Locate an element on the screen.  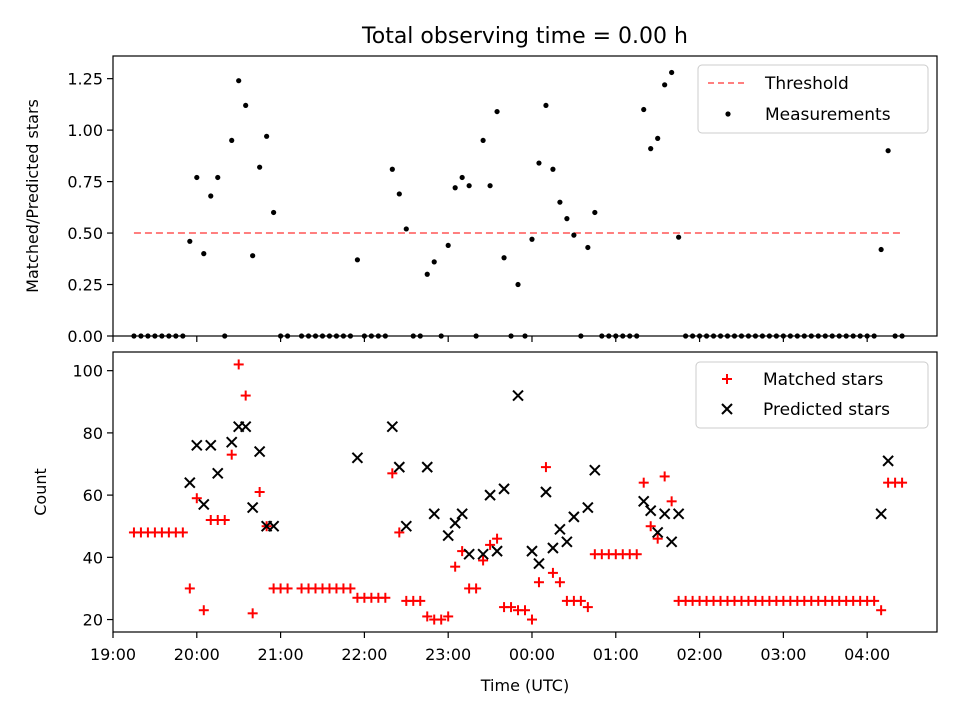
top-legend: Threshold Measurements is located at coordinates (813, 99).